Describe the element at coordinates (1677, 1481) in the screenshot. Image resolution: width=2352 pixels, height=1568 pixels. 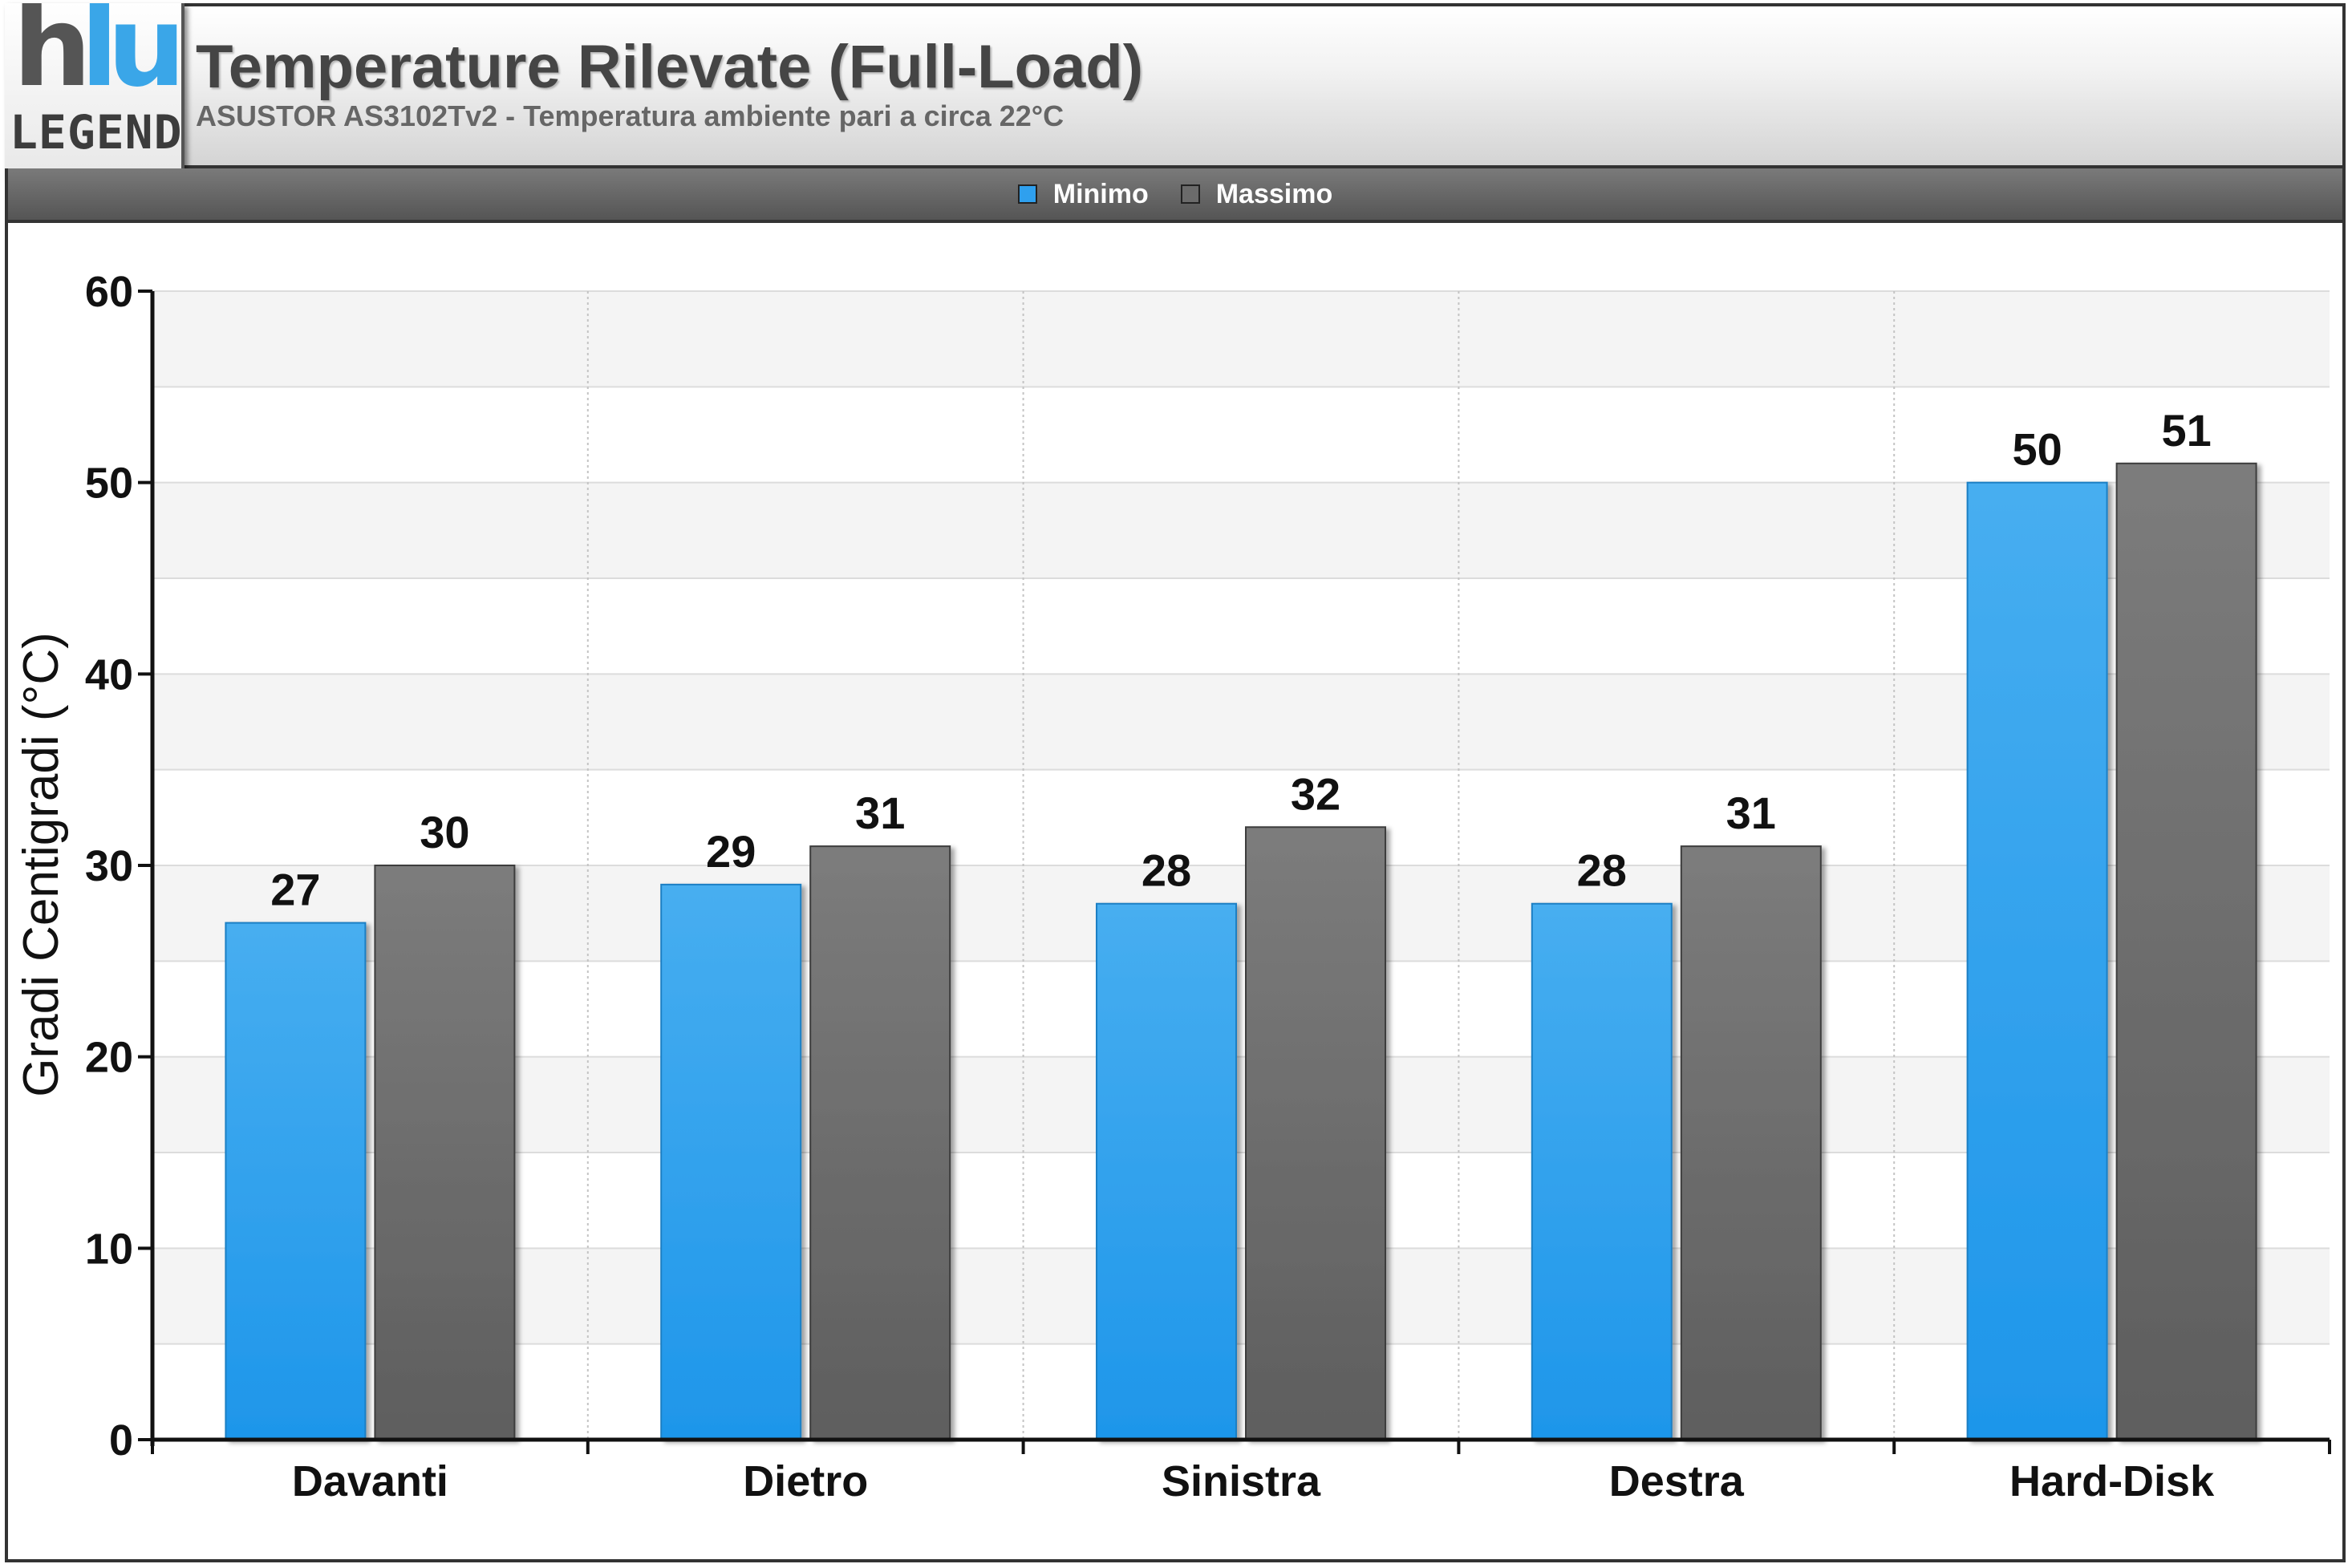
I see `x-tick-label: Destra` at that location.